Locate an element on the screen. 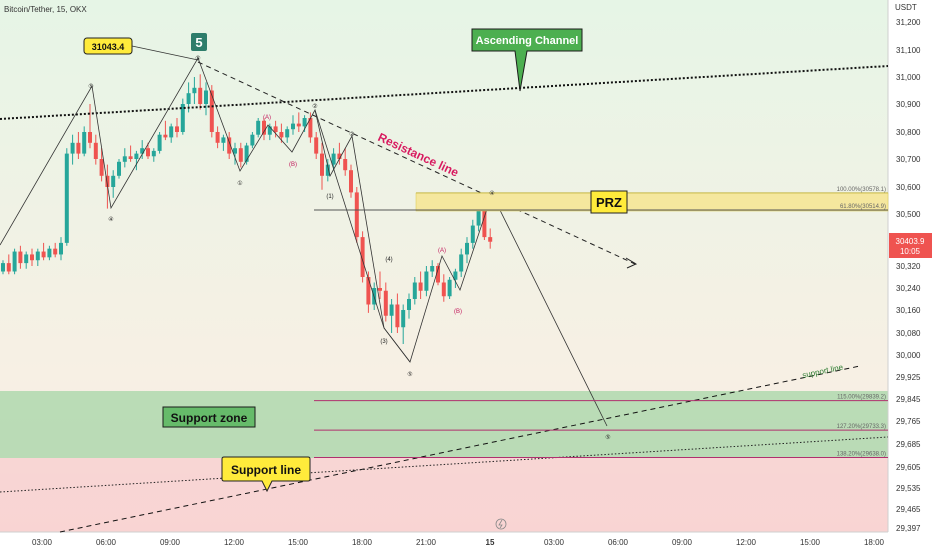  price-tick-label: 30,800 is located at coordinates (908, 132).